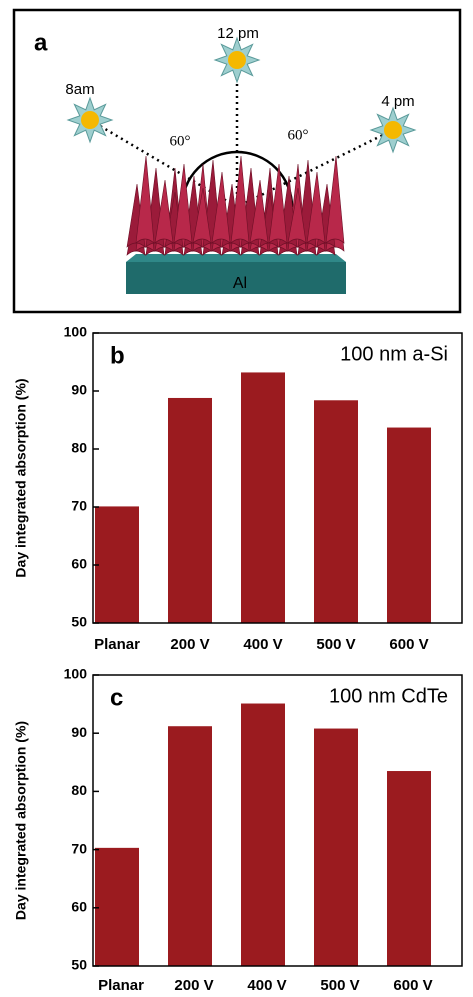 This screenshot has width=473, height=997. Describe the element at coordinates (41, 42) in the screenshot. I see `panel-label: a` at that location.